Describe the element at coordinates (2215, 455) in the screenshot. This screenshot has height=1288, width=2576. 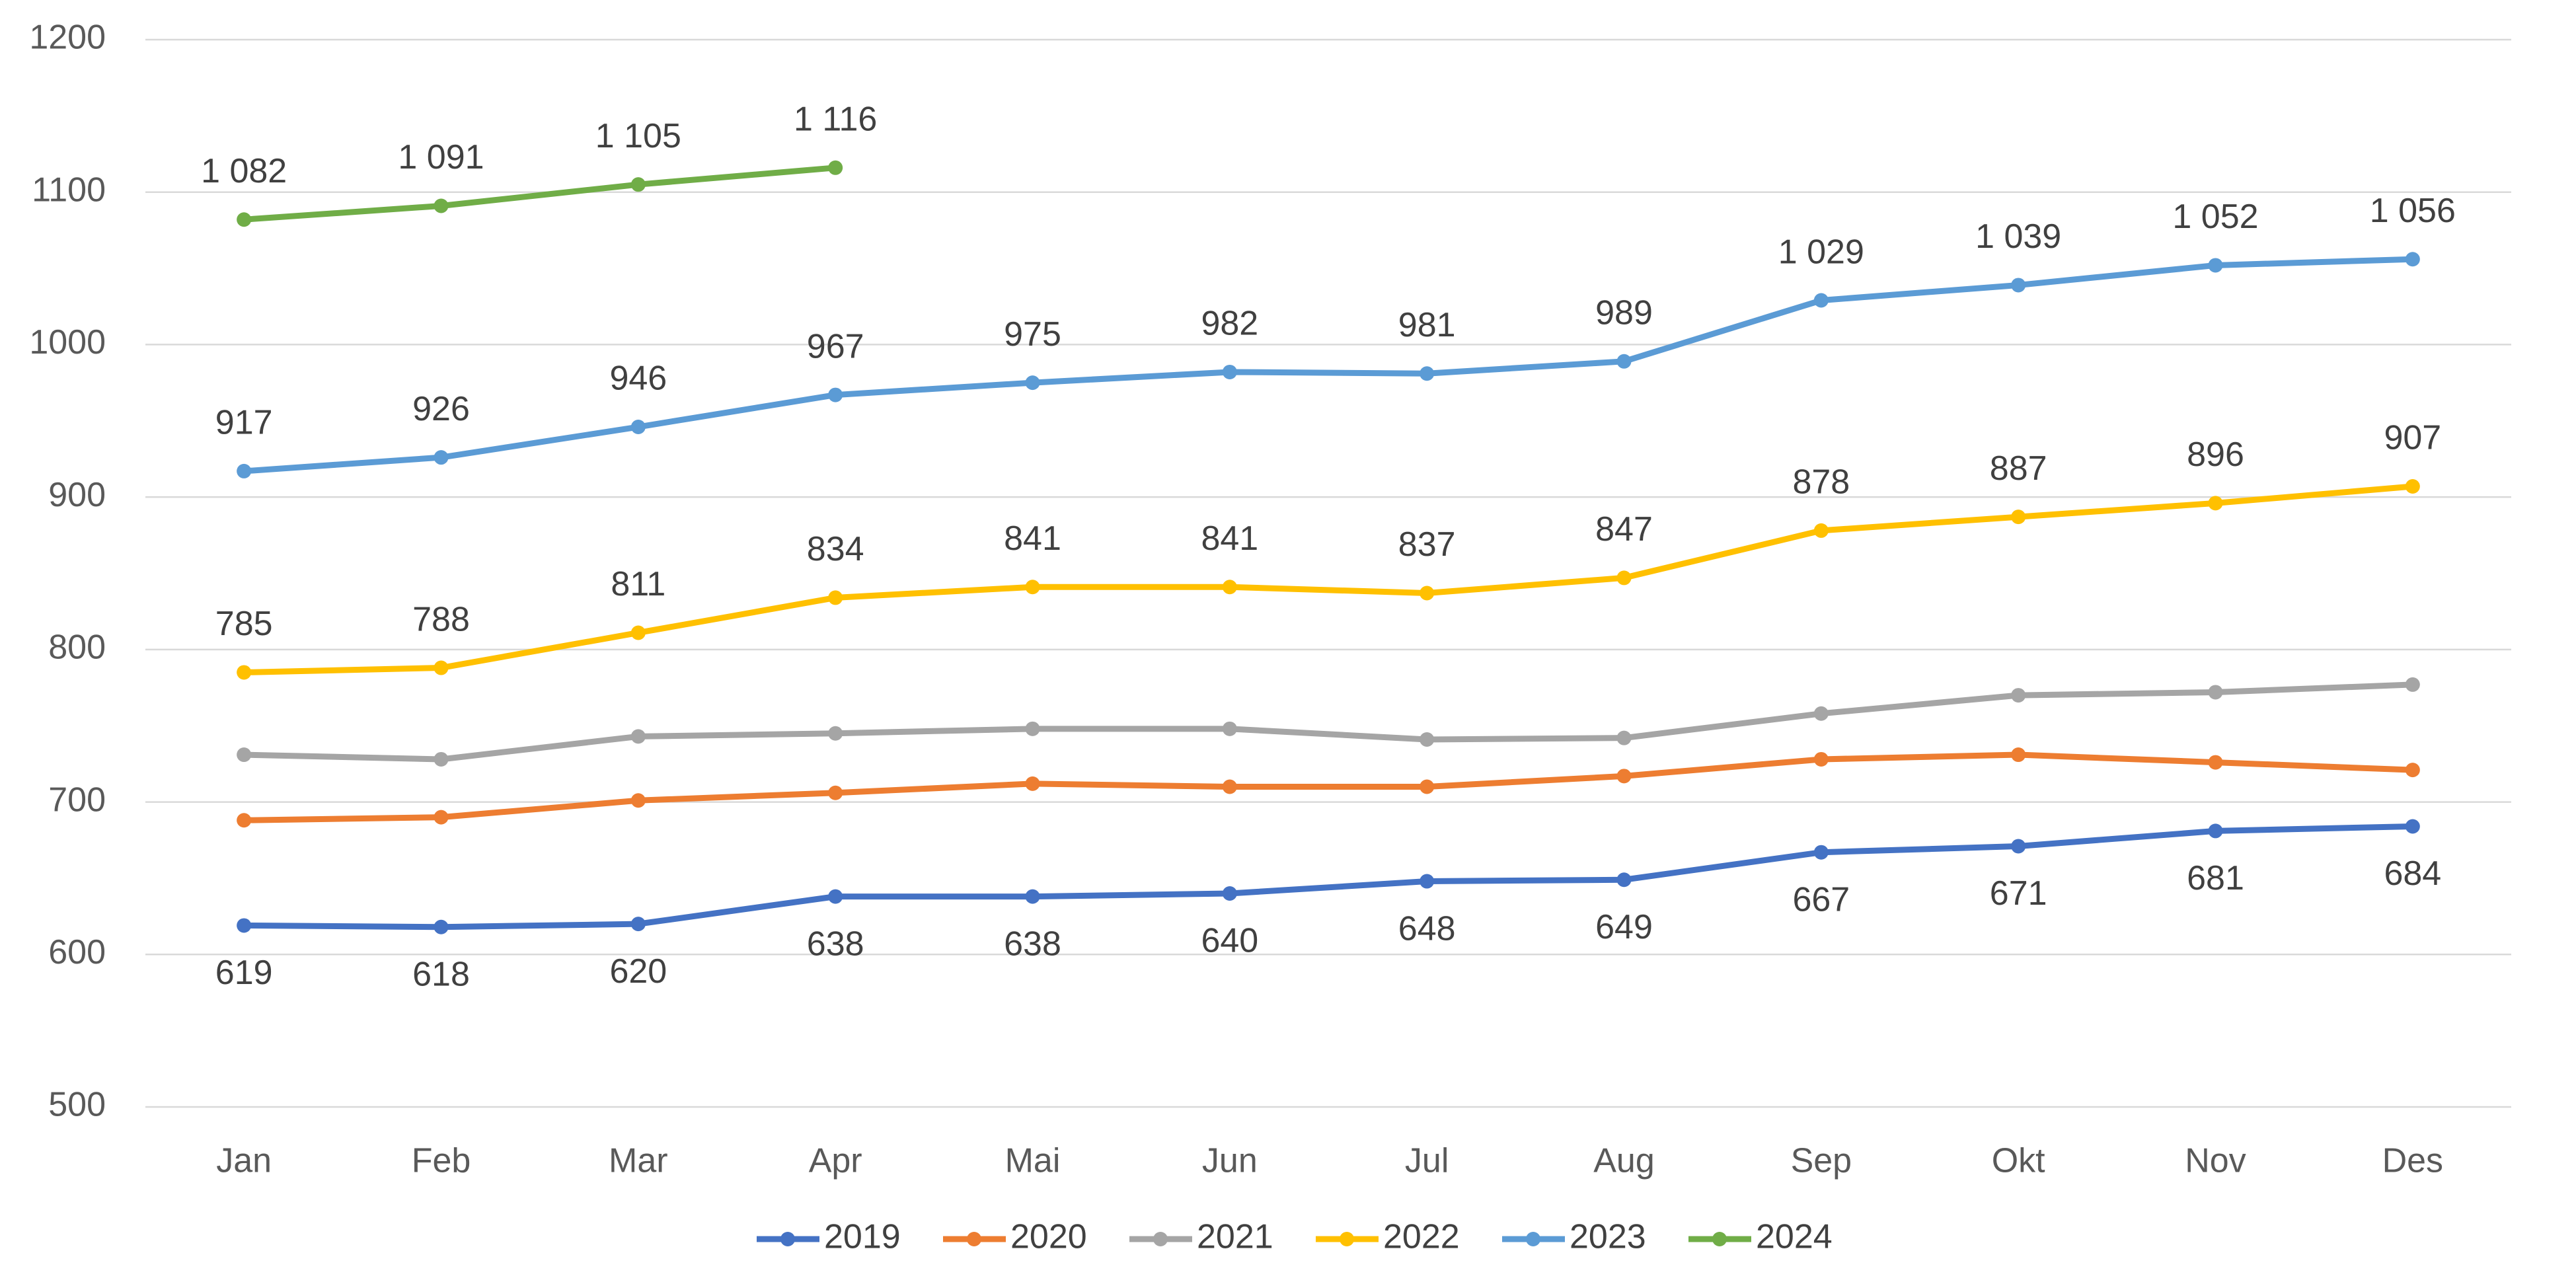
I see `data-label: 896` at that location.